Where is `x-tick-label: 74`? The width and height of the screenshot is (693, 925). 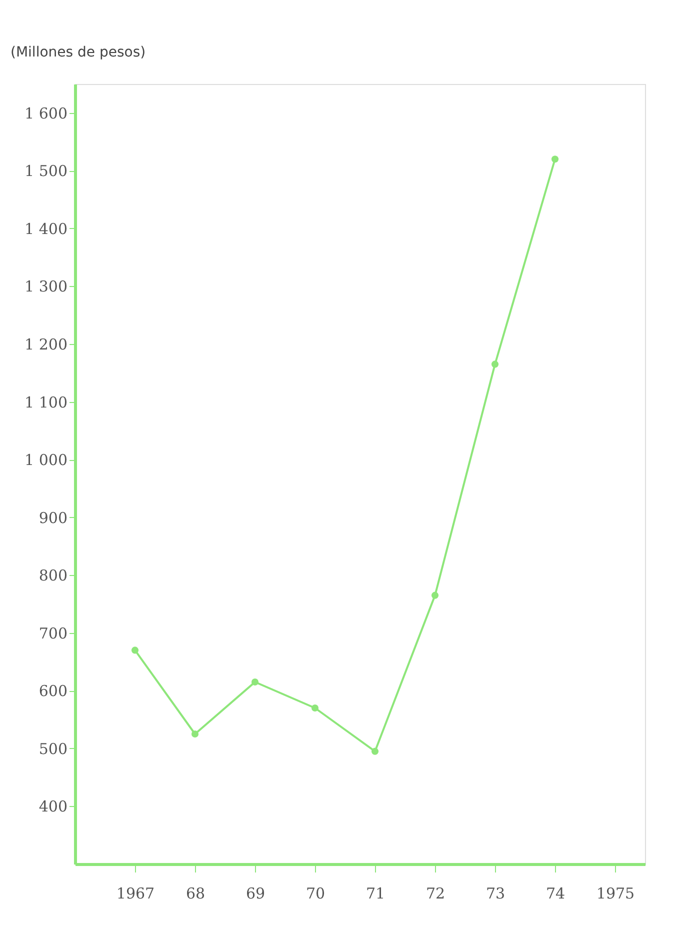
x-tick-label: 74 is located at coordinates (556, 893).